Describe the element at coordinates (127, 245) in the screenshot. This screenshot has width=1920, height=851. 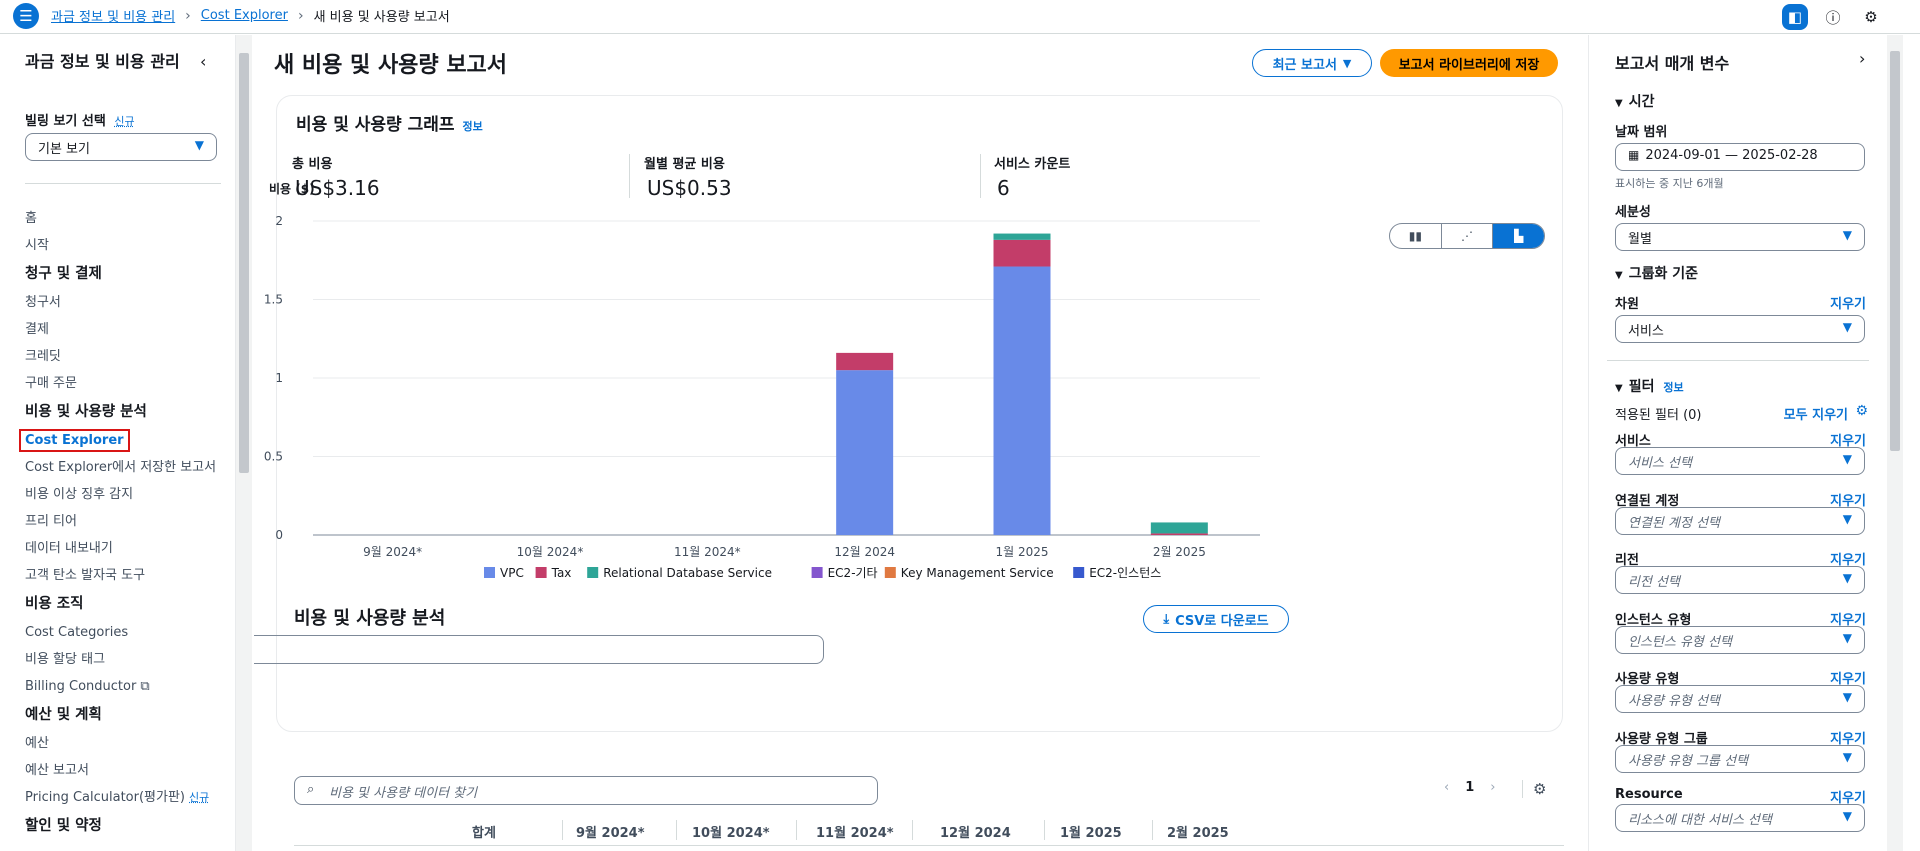
I see `sidebar-item-1: 시작` at that location.